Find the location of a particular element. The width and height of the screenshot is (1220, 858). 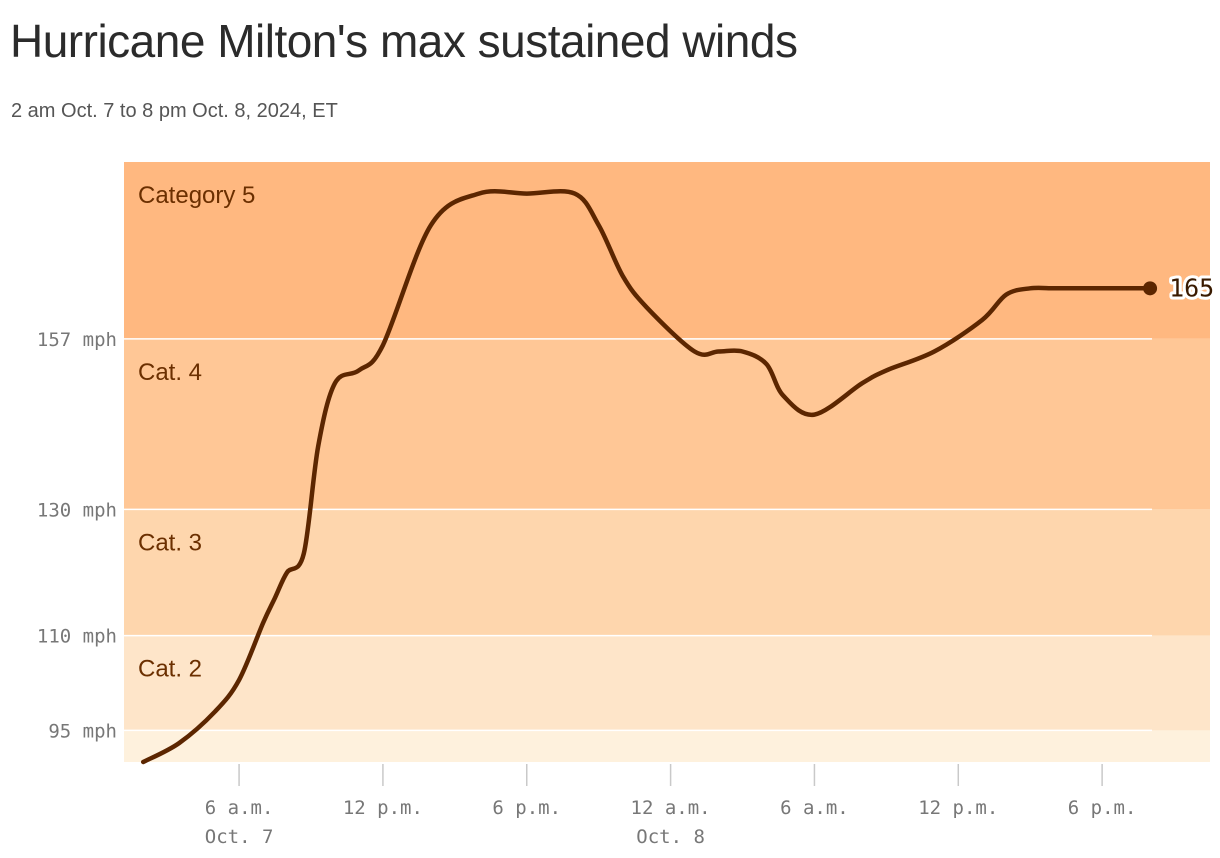

x-tick-label: 12 a.m. is located at coordinates (671, 808).